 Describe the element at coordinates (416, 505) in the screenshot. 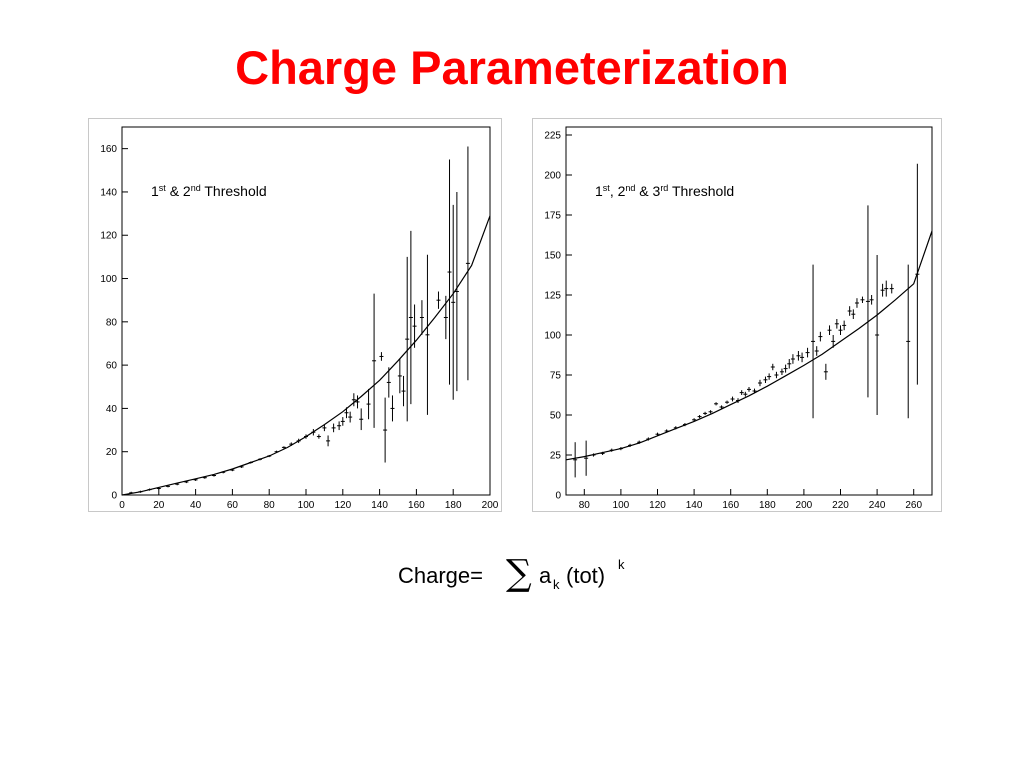

I see `x-tick-label: 160` at that location.